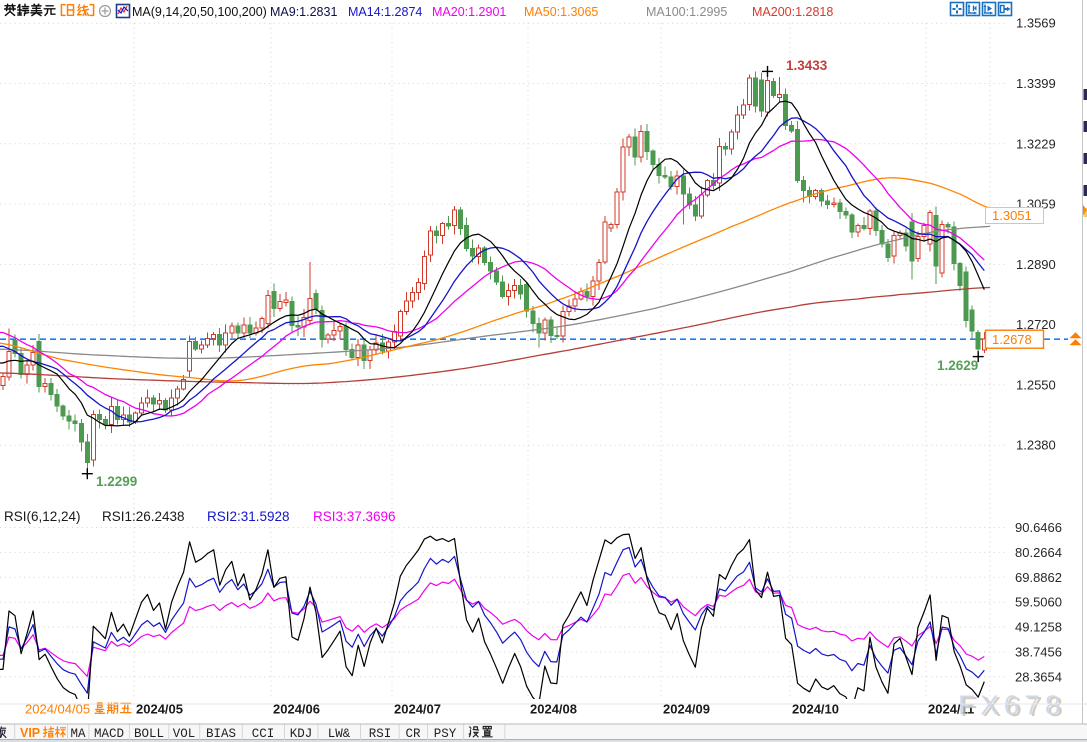  Describe the element at coordinates (116, 481) in the screenshot. I see `svg-text: 1.2299` at that location.